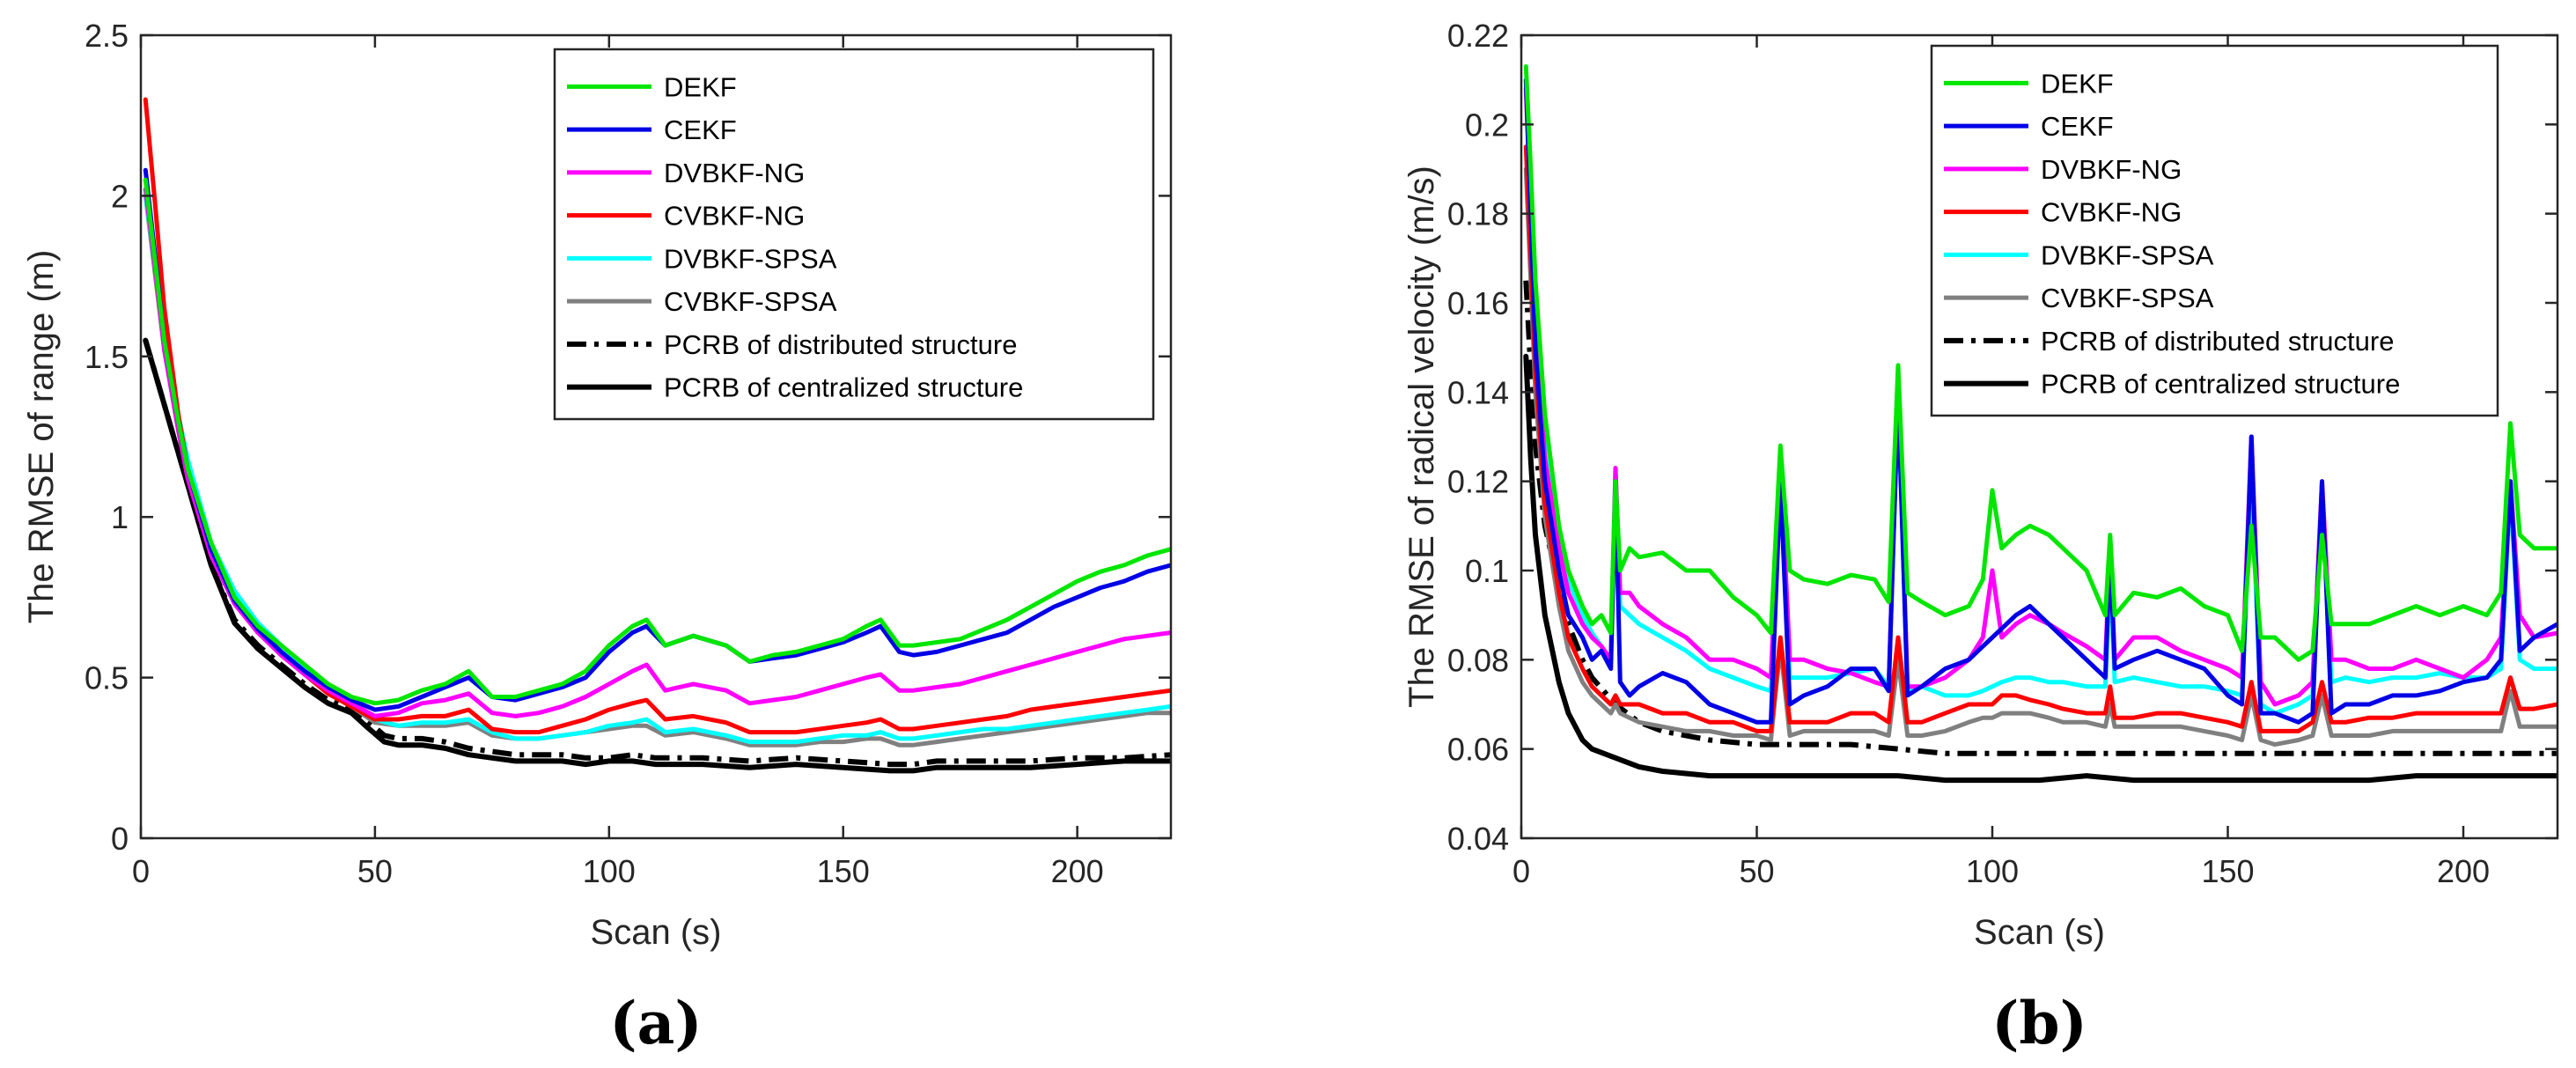  Describe the element at coordinates (1478, 660) in the screenshot. I see `y-tick-label: 0.08` at that location.